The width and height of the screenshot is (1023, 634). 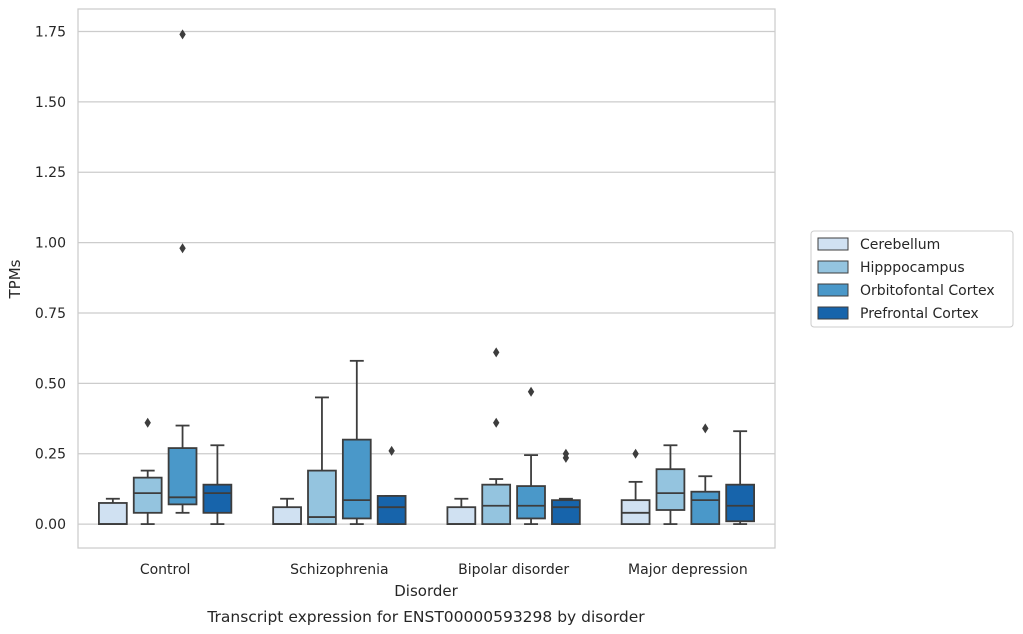 What do you see at coordinates (513, 570) in the screenshot?
I see `x-tick-label: Bipolar disorder` at bounding box center [513, 570].